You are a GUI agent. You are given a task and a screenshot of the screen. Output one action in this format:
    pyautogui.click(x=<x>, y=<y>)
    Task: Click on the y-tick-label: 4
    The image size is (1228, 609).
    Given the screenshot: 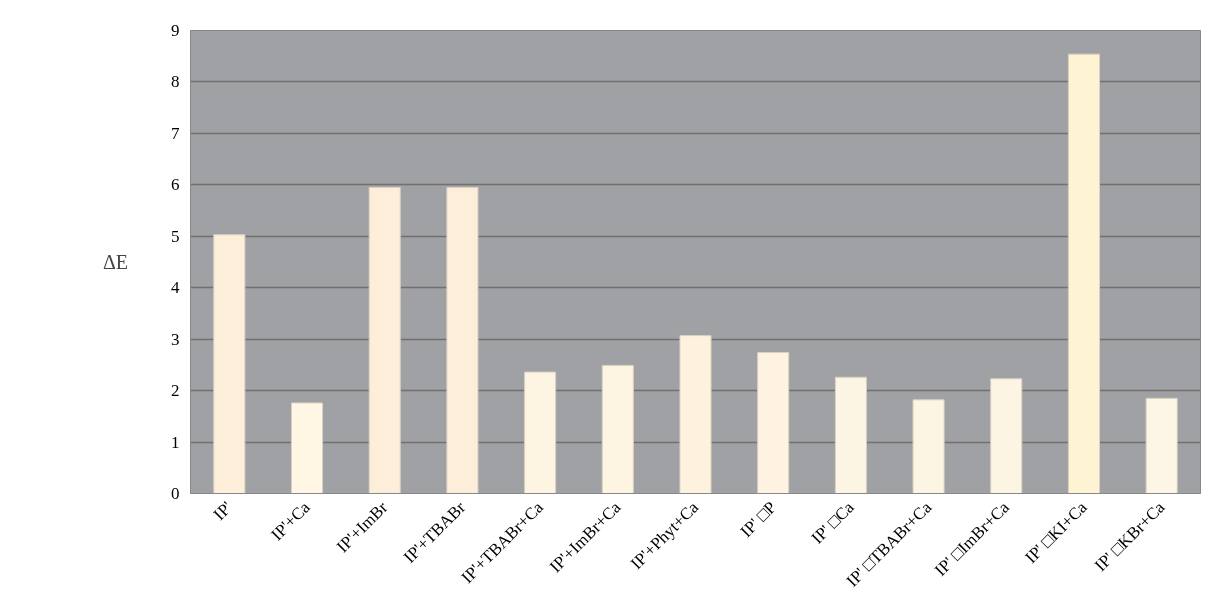 What is the action you would take?
    pyautogui.click(x=175, y=288)
    